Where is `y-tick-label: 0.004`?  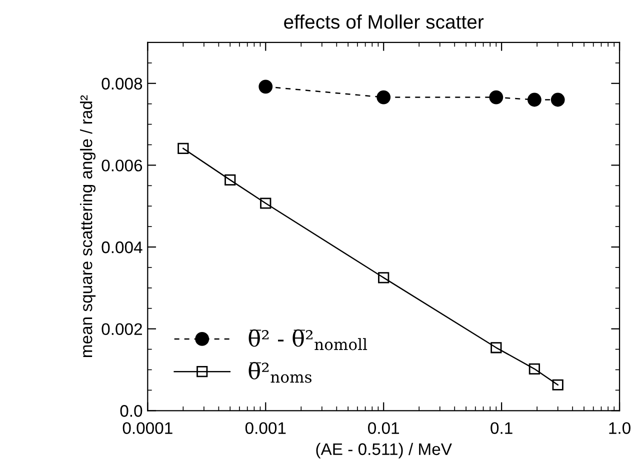
y-tick-label: 0.004 is located at coordinates (122, 247).